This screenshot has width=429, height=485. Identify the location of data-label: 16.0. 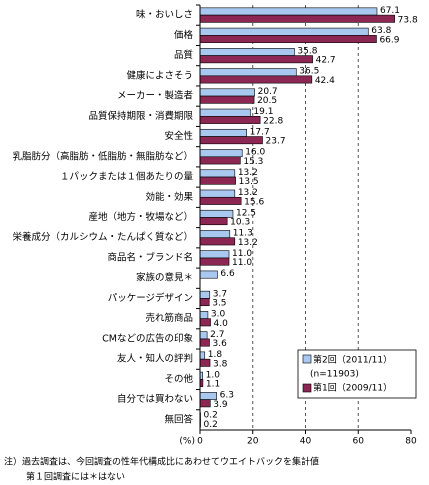
(255, 153).